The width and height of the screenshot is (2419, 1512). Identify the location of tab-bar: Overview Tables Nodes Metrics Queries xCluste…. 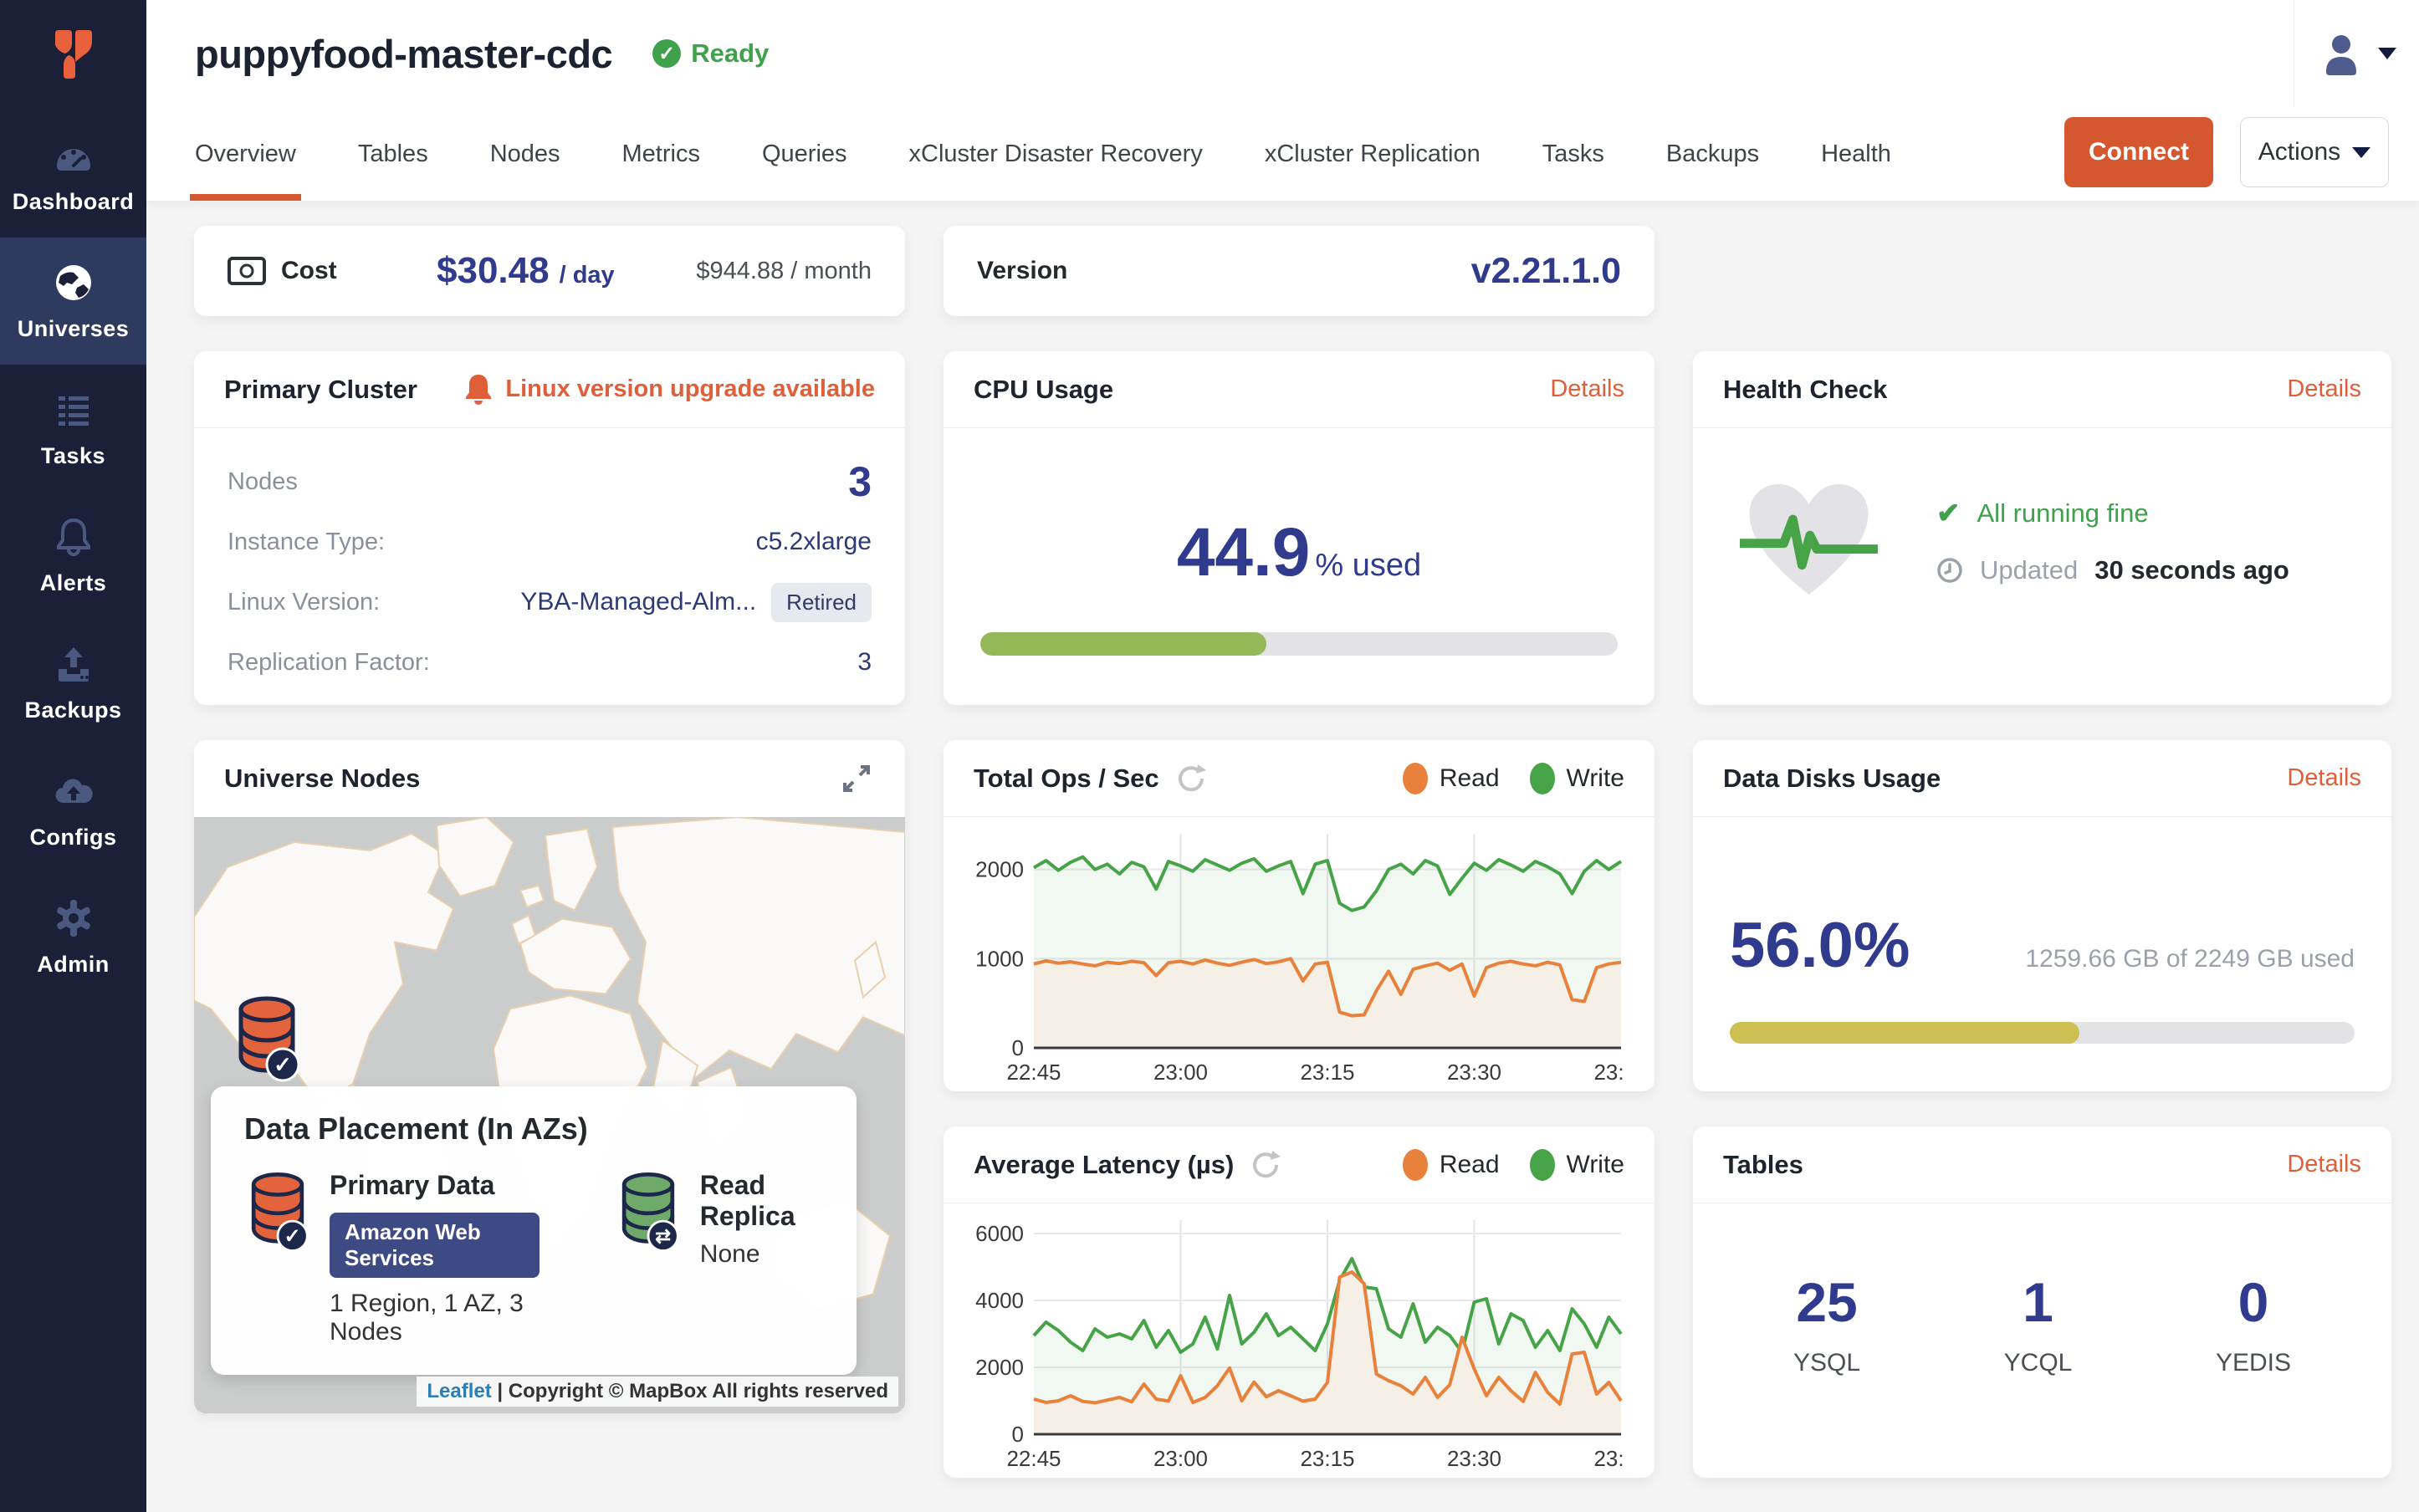
(1282, 154).